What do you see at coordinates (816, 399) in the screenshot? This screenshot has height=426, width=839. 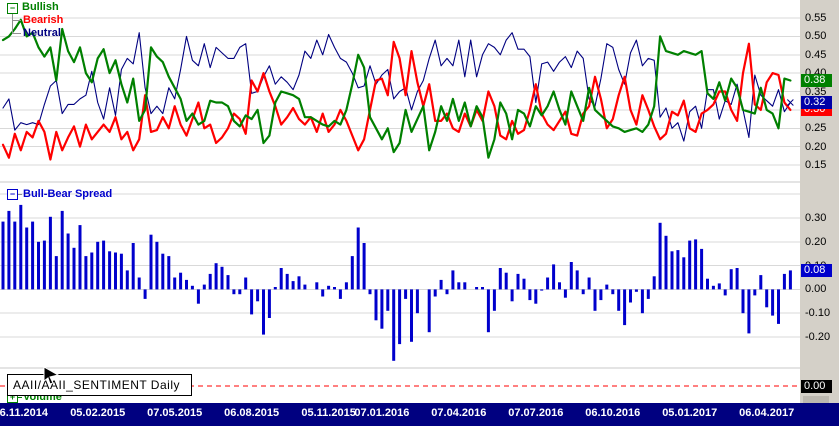 I see `gutter-notch` at bounding box center [816, 399].